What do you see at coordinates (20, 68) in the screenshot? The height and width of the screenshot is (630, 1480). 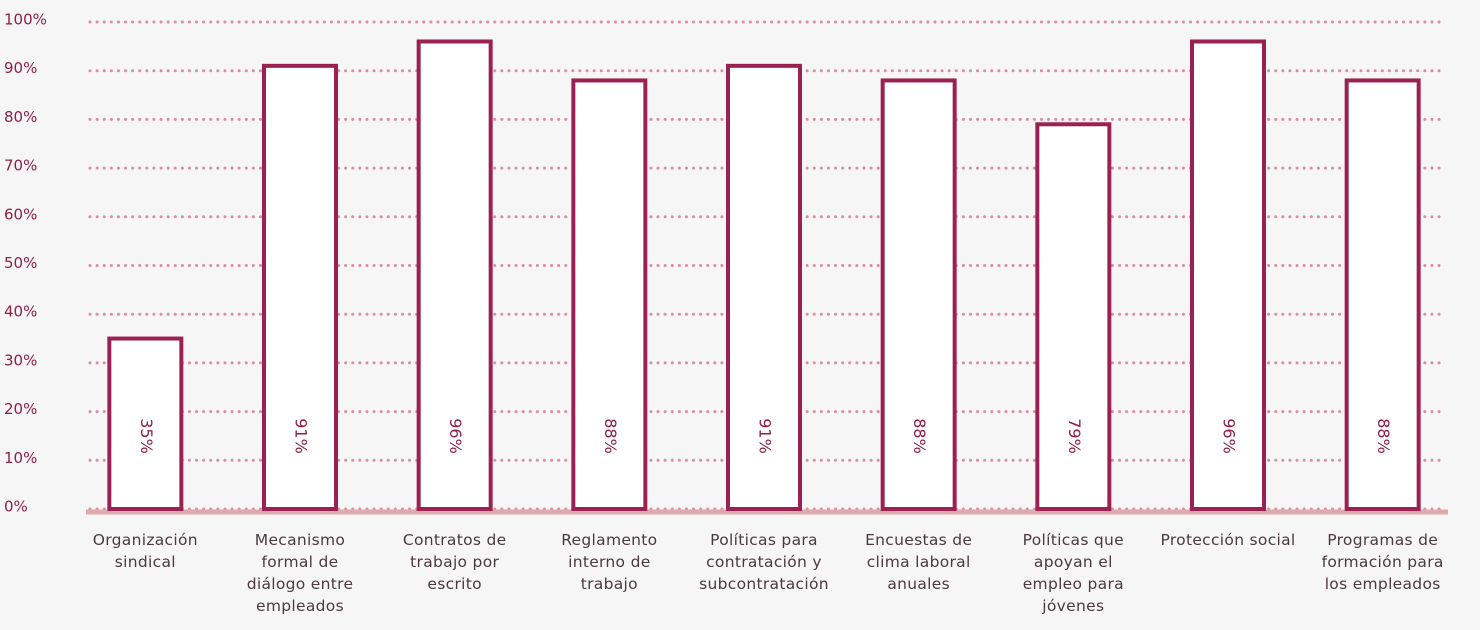 I see `y-tick-label: 90%` at bounding box center [20, 68].